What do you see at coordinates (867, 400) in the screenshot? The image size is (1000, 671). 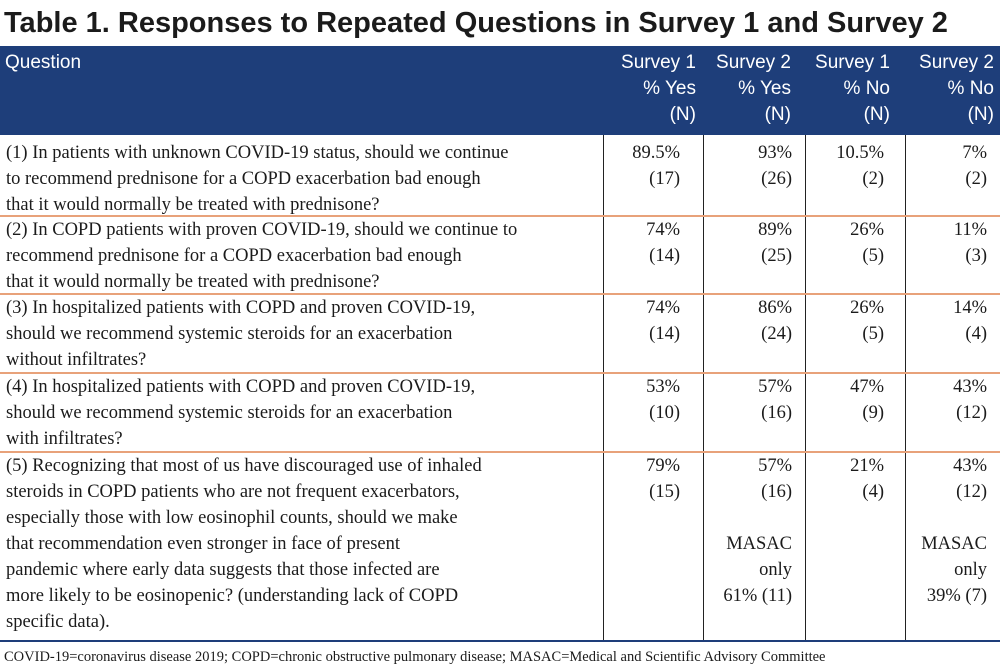 I see `row-4-survey1-no: 47% (9)` at bounding box center [867, 400].